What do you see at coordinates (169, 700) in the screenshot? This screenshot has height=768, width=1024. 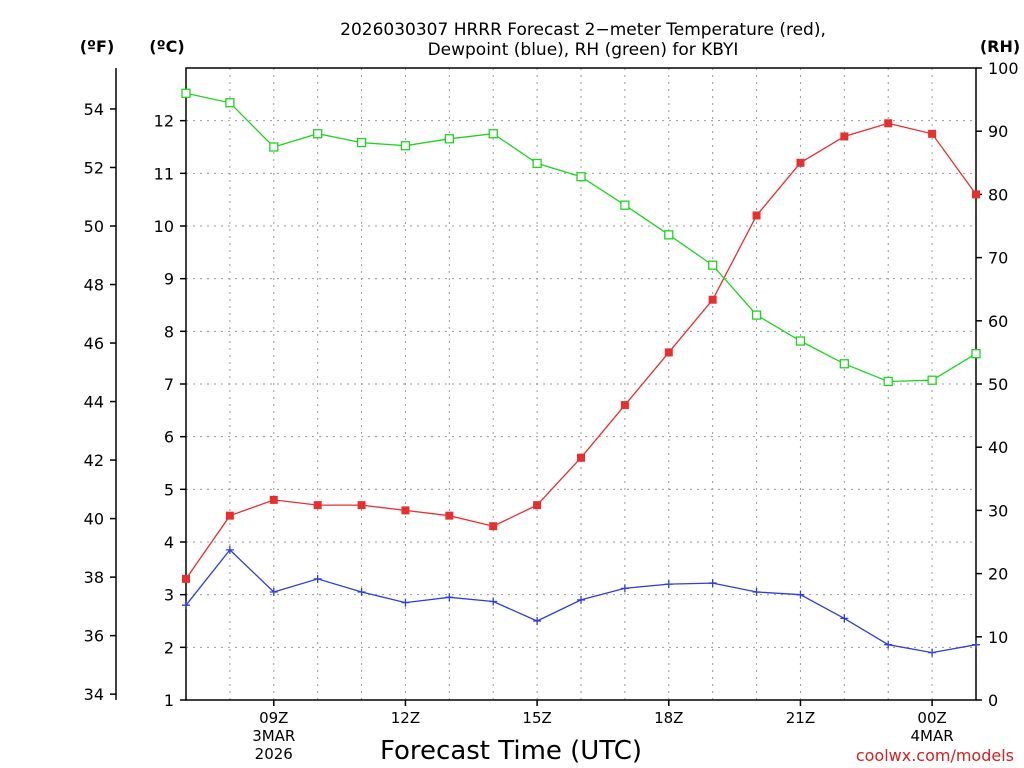 I see `celsius-tick-label: 1` at bounding box center [169, 700].